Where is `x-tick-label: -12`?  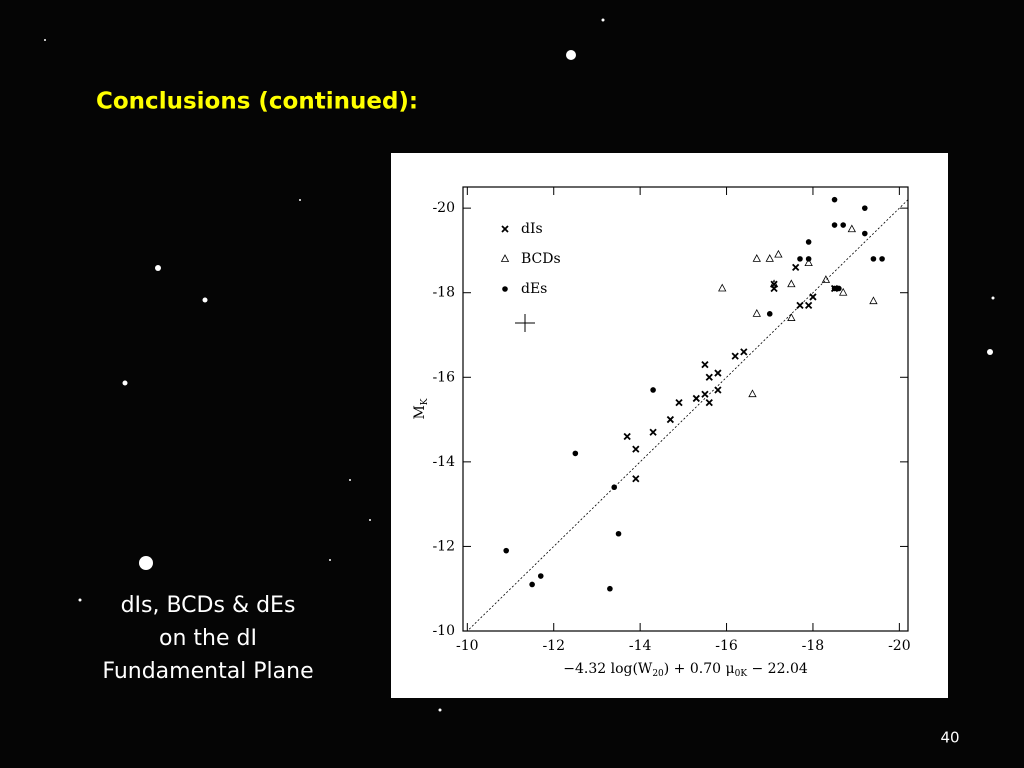
x-tick-label: -12 is located at coordinates (553, 646).